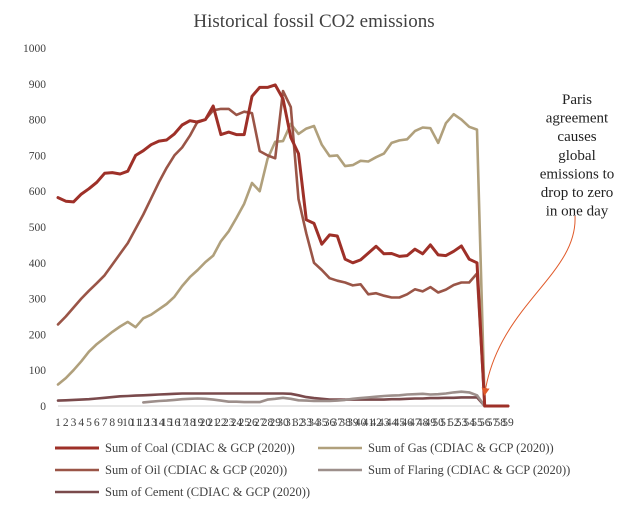 Image resolution: width=640 pixels, height=509 pixels. Describe the element at coordinates (66, 423) in the screenshot. I see `x-tick-label: 2` at that location.